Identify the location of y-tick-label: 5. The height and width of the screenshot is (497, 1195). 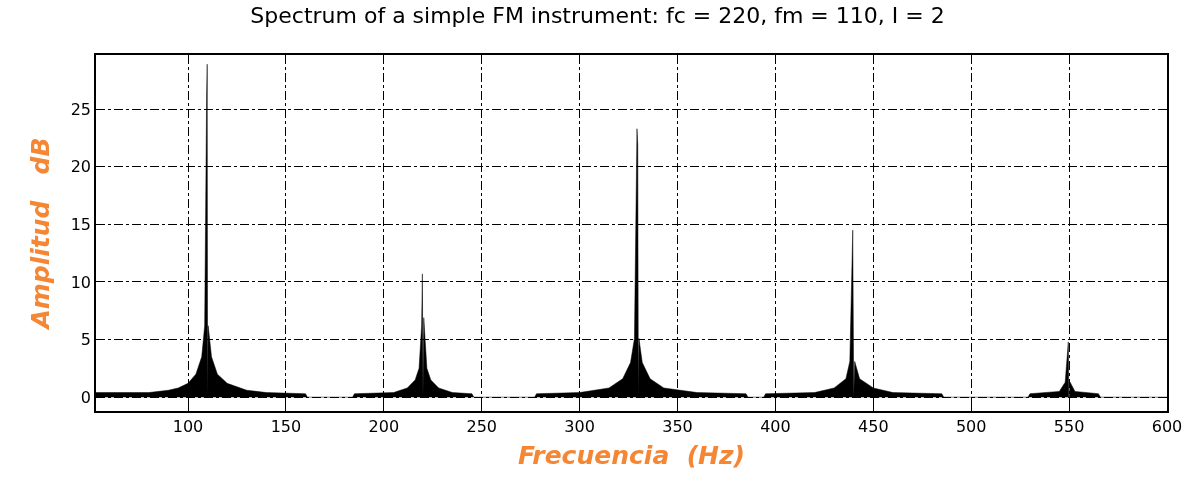
(86, 340).